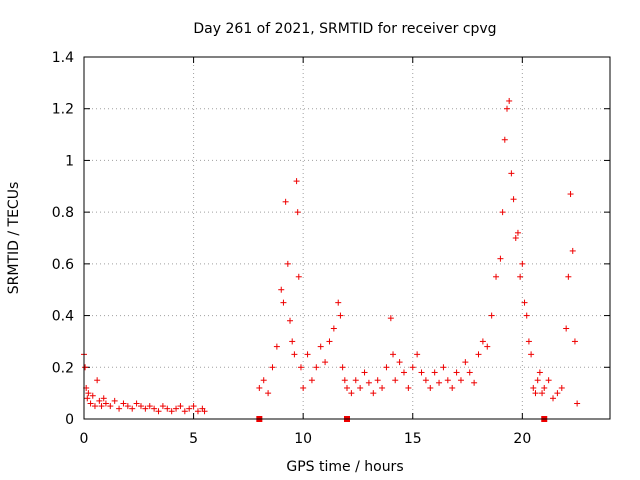 This screenshot has height=480, width=640. What do you see at coordinates (63, 110) in the screenshot?
I see `y-tick-label: 1.2` at bounding box center [63, 110].